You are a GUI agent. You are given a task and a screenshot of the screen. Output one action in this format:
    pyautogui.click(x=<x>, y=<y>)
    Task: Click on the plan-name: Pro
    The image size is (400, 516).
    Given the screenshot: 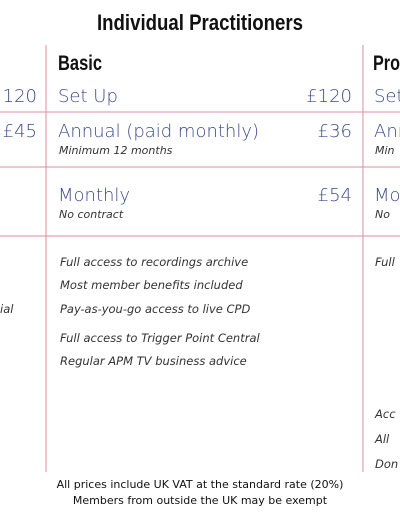 What is the action you would take?
    pyautogui.click(x=386, y=63)
    